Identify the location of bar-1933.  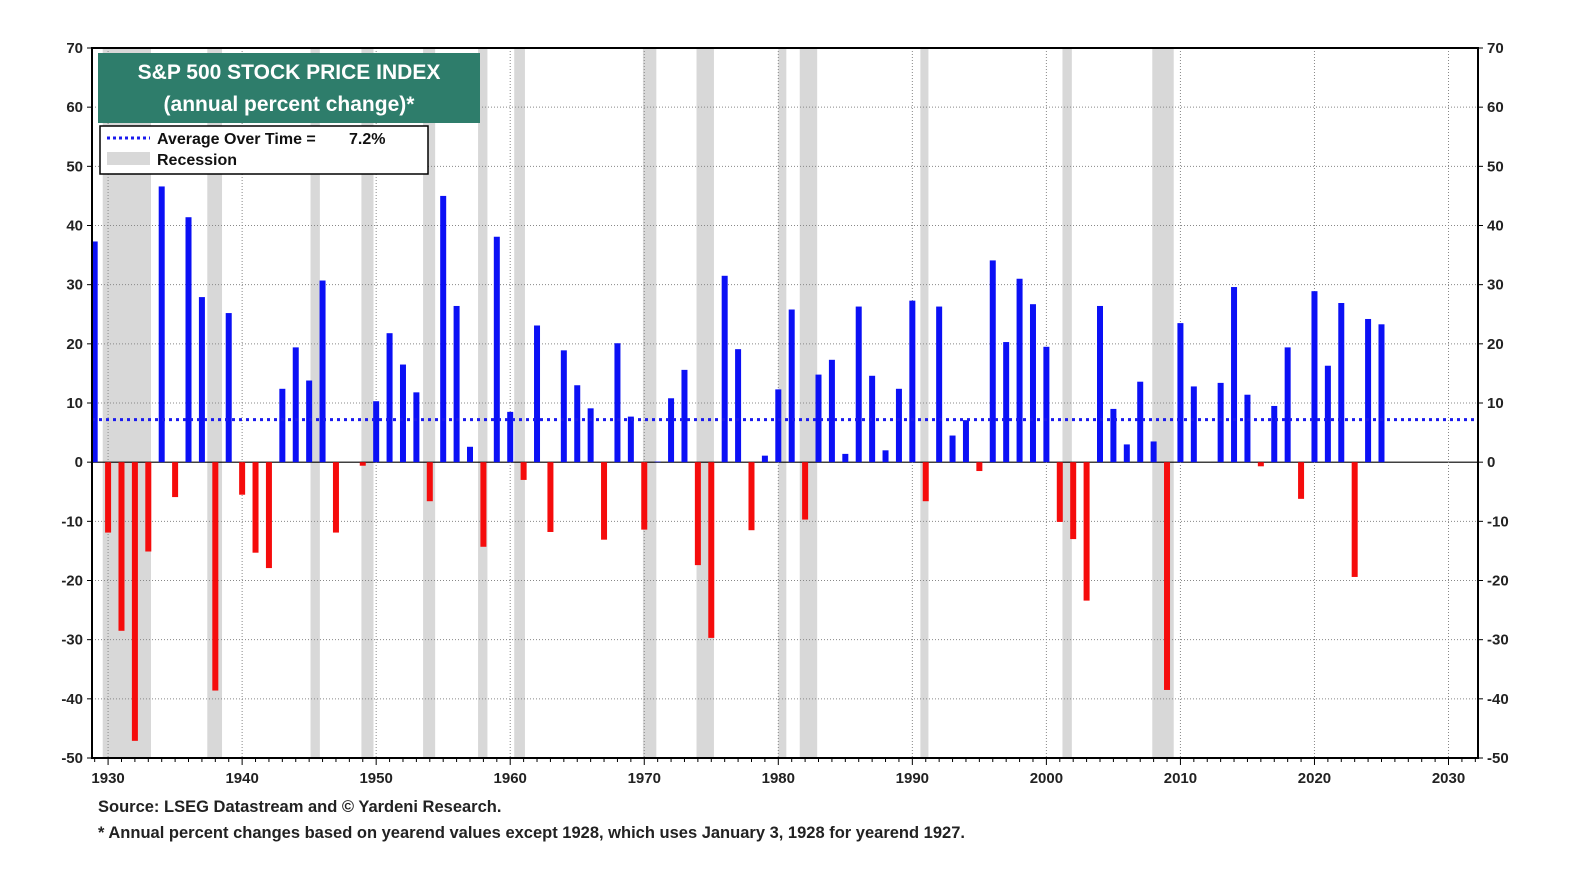
(148, 507).